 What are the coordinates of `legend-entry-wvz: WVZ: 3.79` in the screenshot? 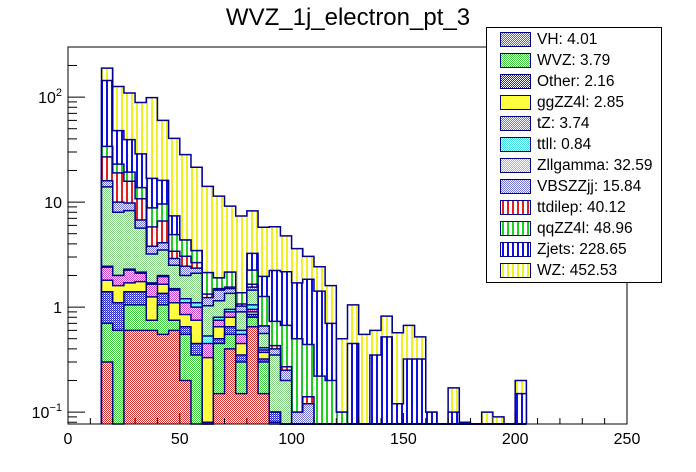 It's located at (548, 60).